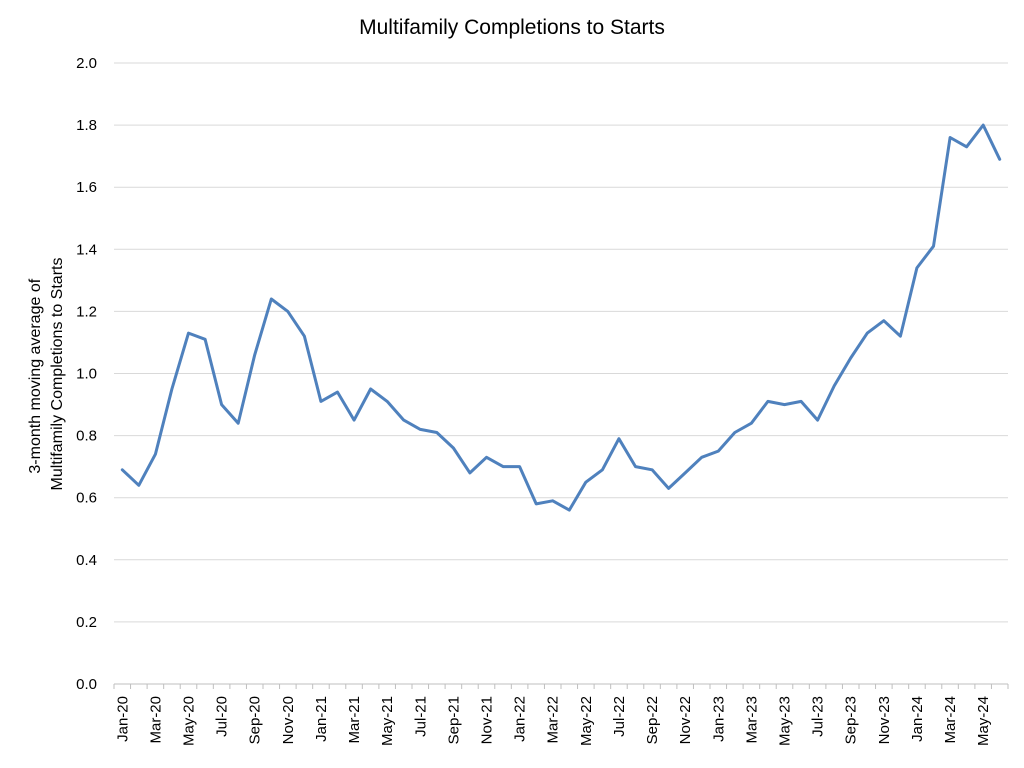 The image size is (1024, 768). What do you see at coordinates (86, 63) in the screenshot?
I see `y-tick-label: 2.0` at bounding box center [86, 63].